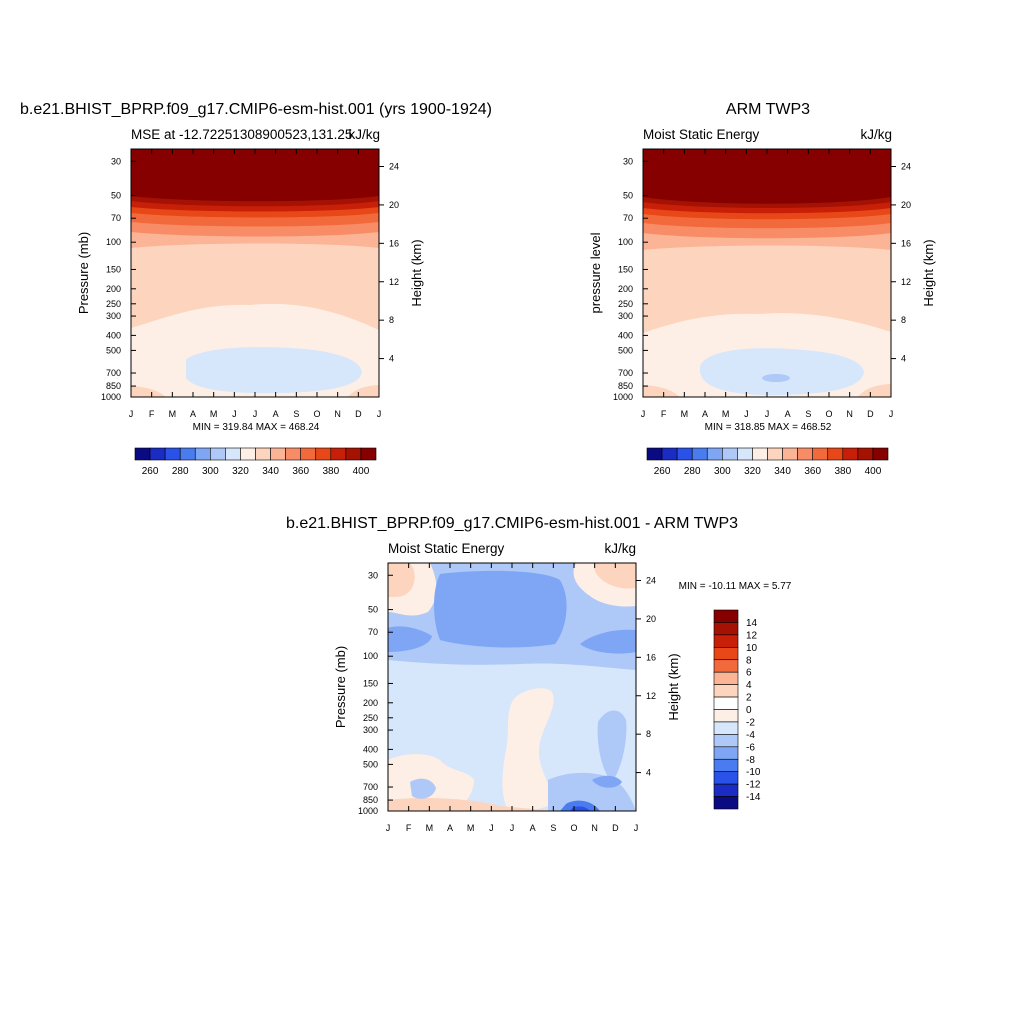 The width and height of the screenshot is (1024, 1024). What do you see at coordinates (361, 471) in the screenshot?
I see `colorbar-label: 400` at bounding box center [361, 471].